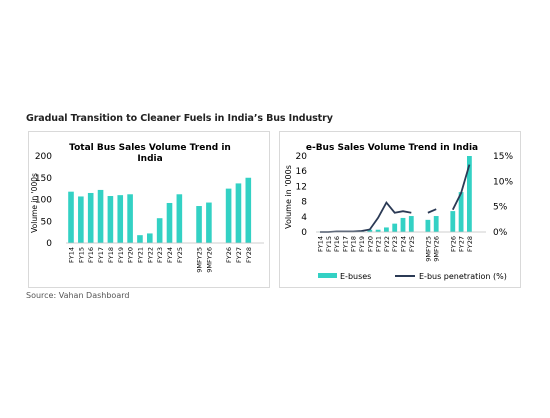 The height and width of the screenshot is (418, 550). What do you see at coordinates (71, 217) in the screenshot?
I see `bar-fy14` at bounding box center [71, 217].